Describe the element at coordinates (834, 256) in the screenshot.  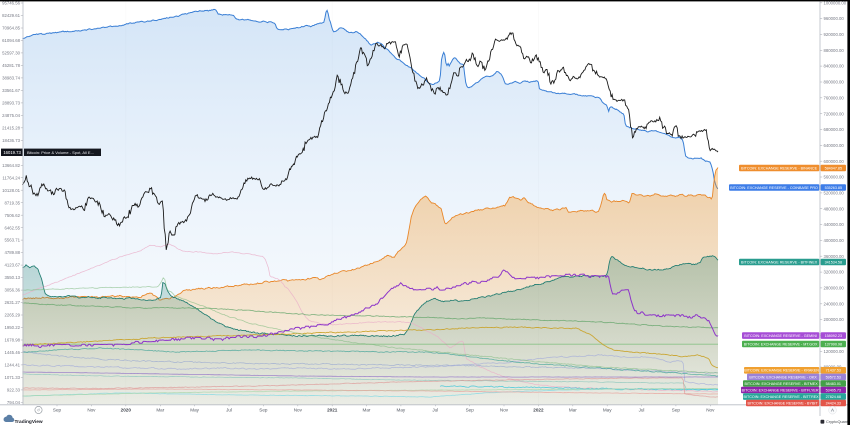
I see `svg-text: 360000.00` at that location.